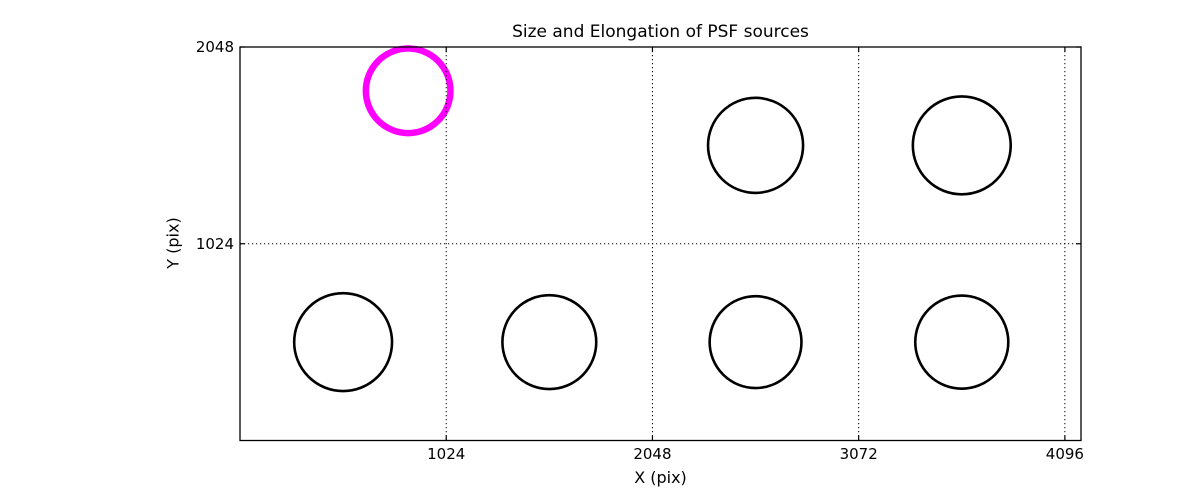  What do you see at coordinates (1064, 454) in the screenshot?
I see `x-tick-label-4096: 4096` at bounding box center [1064, 454].